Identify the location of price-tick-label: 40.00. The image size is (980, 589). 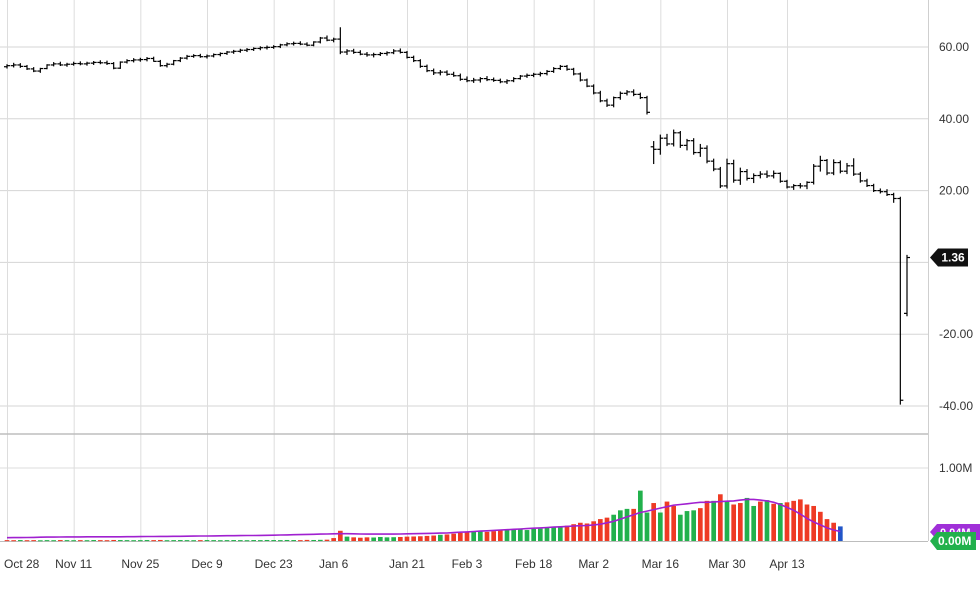
(954, 119).